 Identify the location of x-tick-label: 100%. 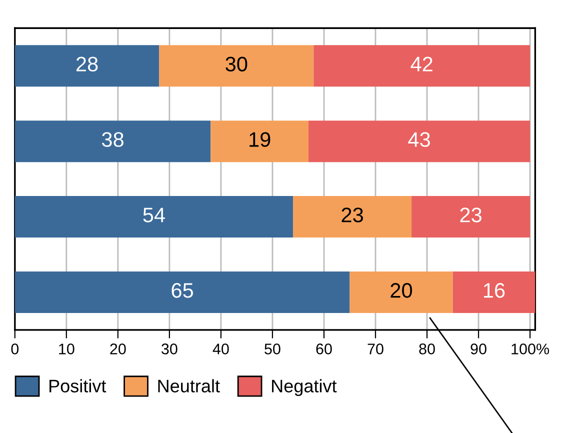
(531, 349).